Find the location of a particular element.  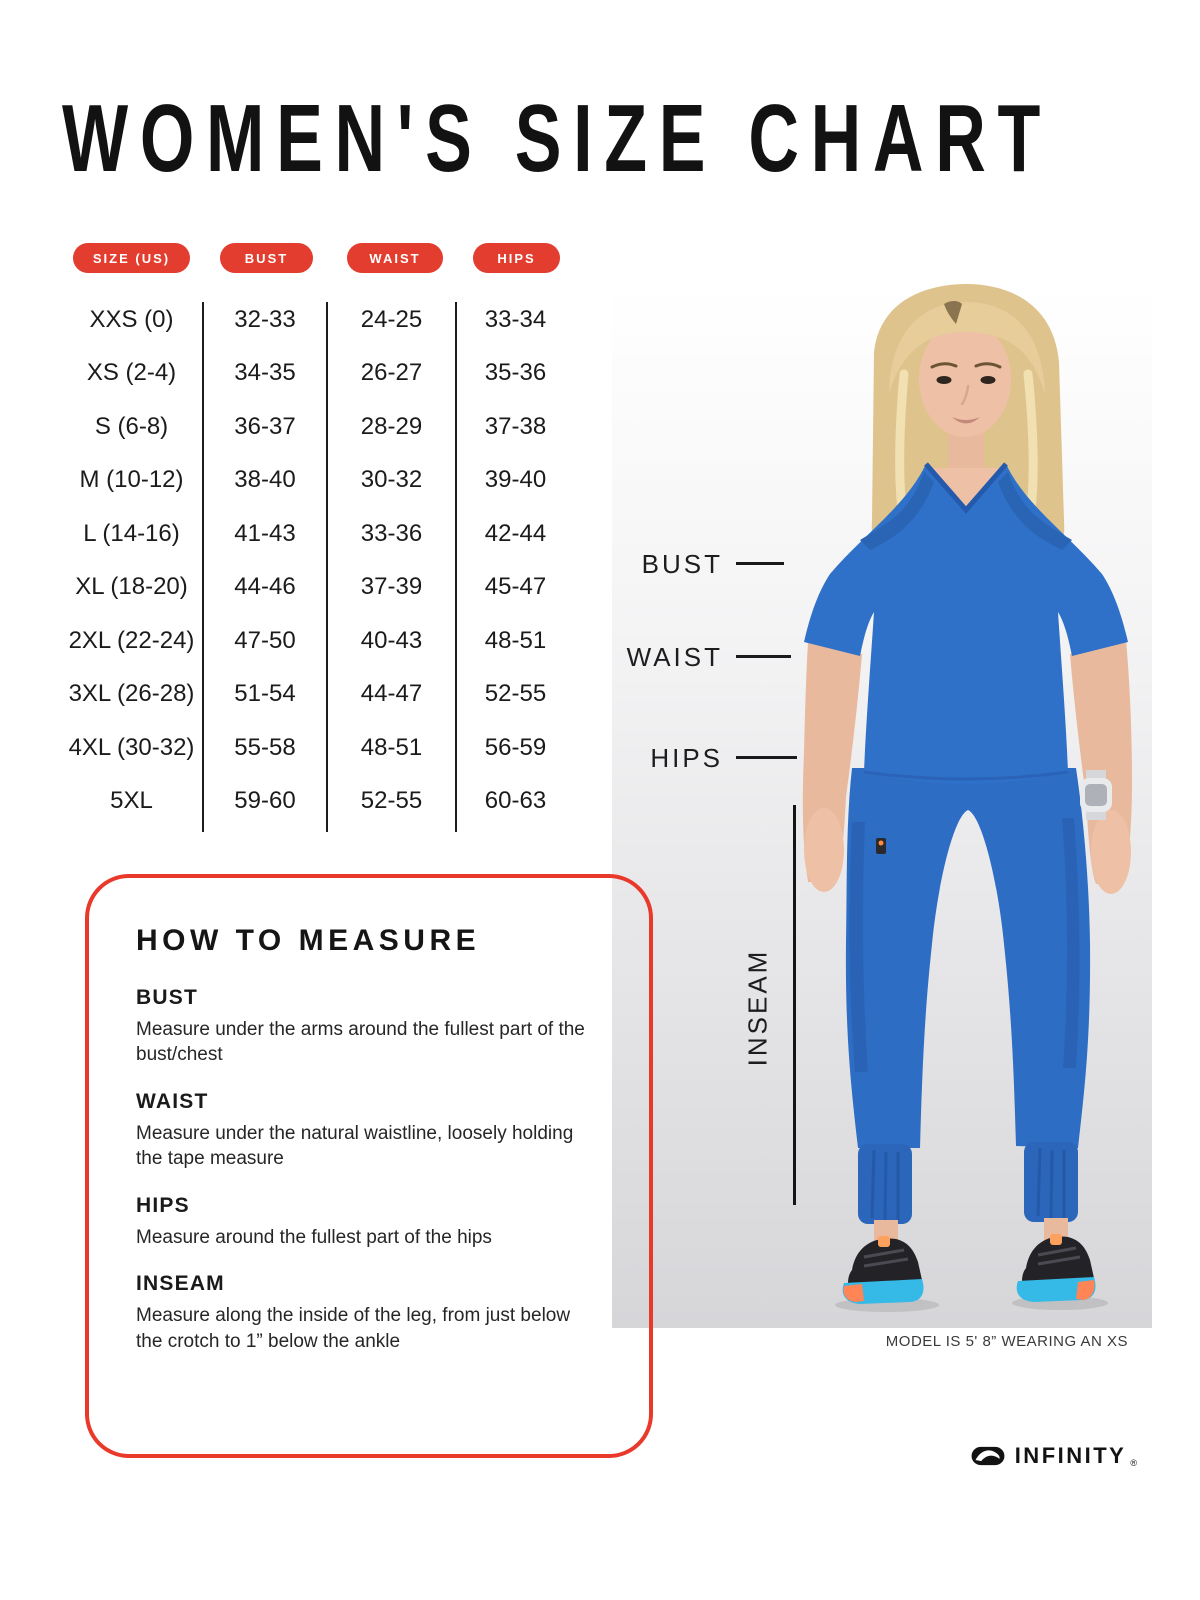

column-pill-hips: HIPS is located at coordinates (516, 258).